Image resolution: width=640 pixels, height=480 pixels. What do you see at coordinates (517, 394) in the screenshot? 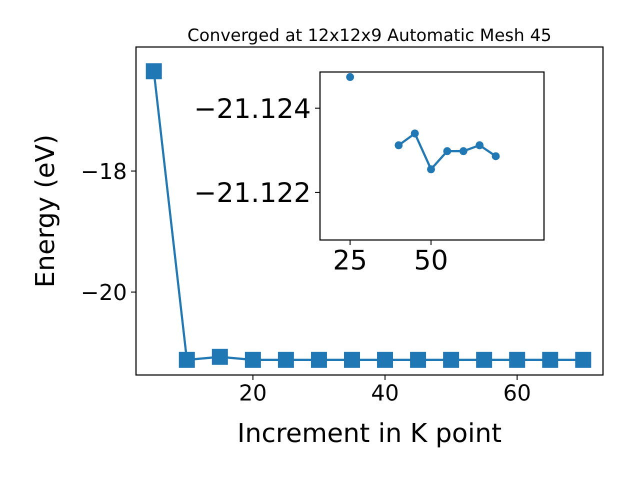
I see `x-tick-label: 60` at bounding box center [517, 394].